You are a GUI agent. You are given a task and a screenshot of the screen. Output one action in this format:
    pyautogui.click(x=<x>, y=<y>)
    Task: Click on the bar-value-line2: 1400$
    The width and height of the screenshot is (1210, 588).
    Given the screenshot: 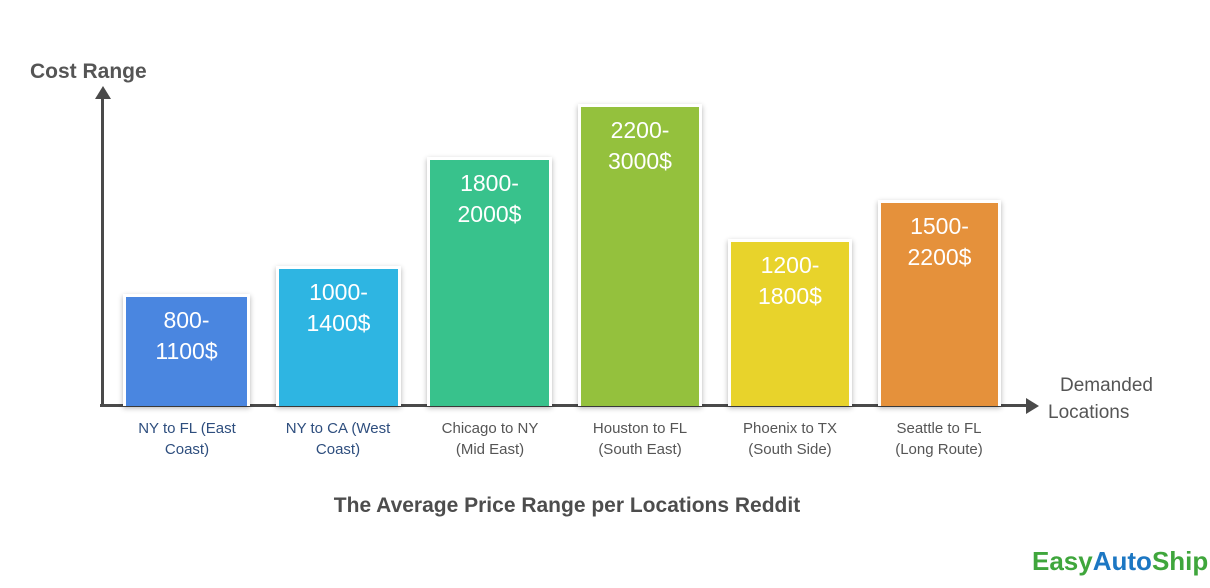 What is the action you would take?
    pyautogui.click(x=338, y=323)
    